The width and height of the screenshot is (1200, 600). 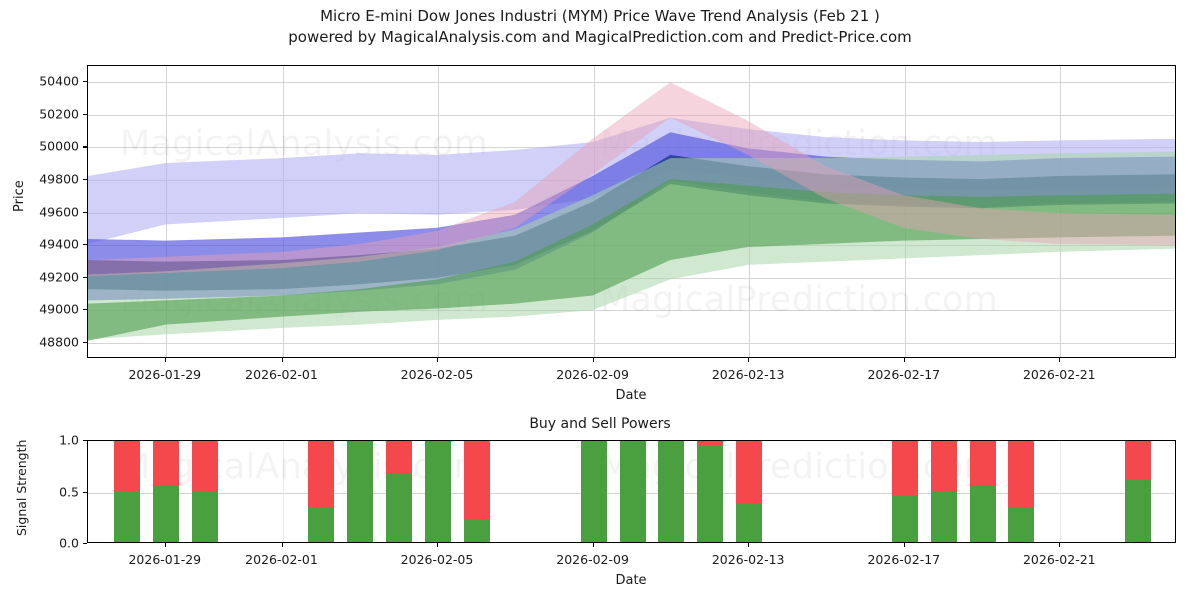 I want to click on price-x-tick: 2026-02-09, so click(x=592, y=374).